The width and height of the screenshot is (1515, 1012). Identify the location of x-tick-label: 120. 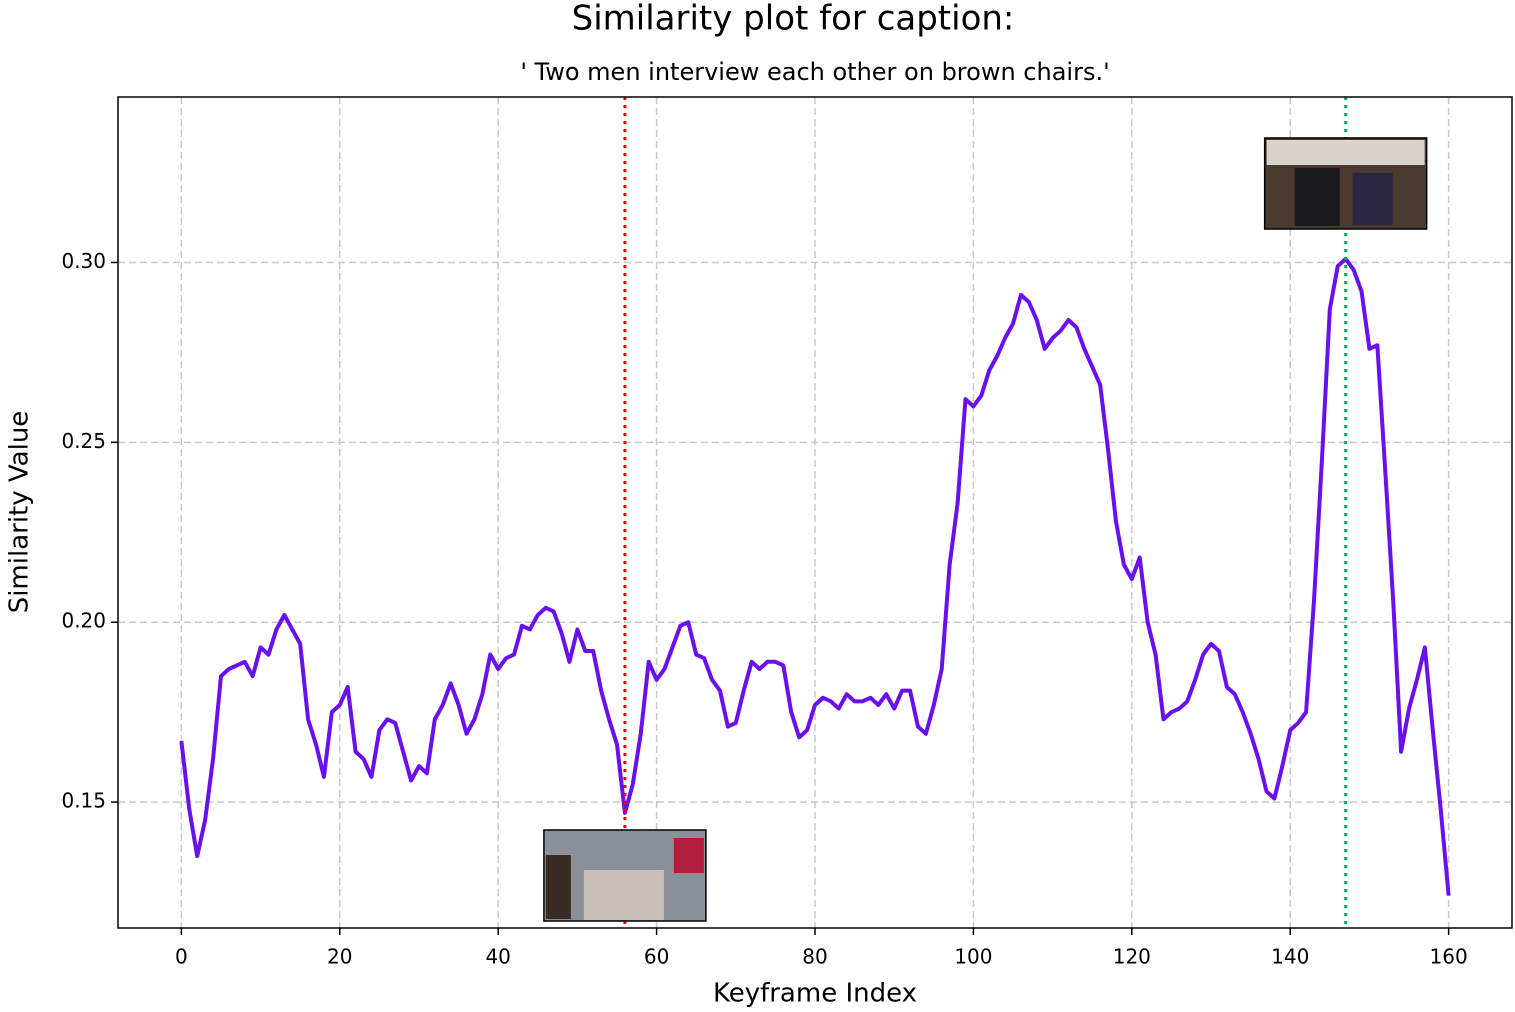
(1132, 957).